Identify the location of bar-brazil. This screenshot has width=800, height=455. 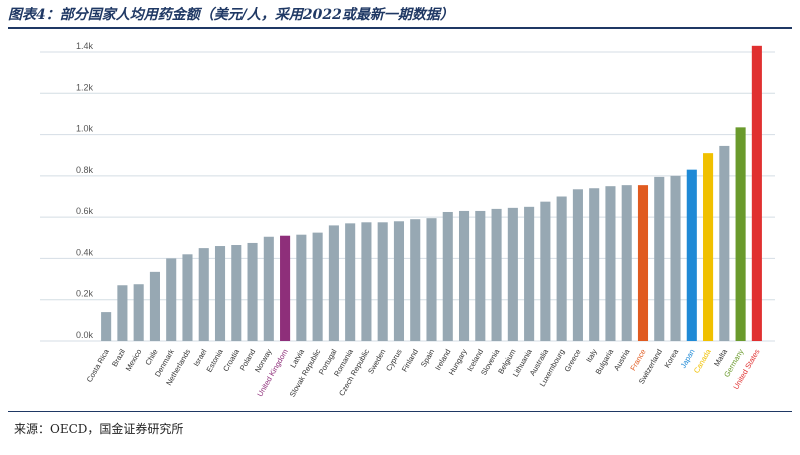
(122, 313).